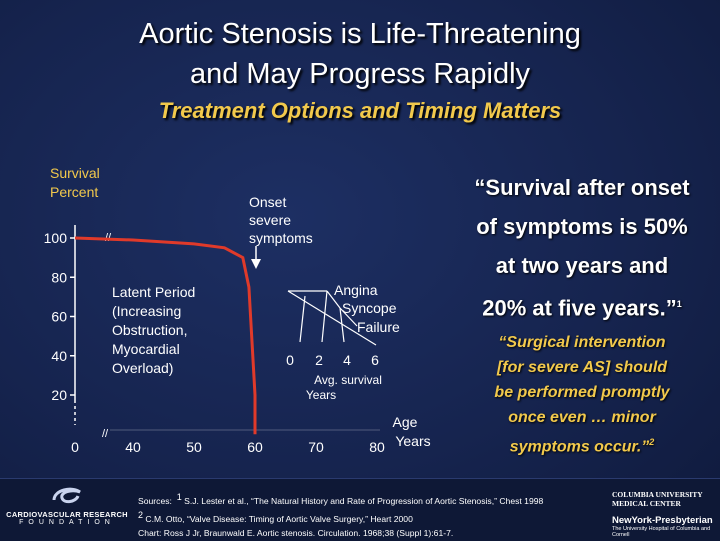 This screenshot has height=541, width=720. I want to click on avg-survival-tick: 0, so click(290, 360).